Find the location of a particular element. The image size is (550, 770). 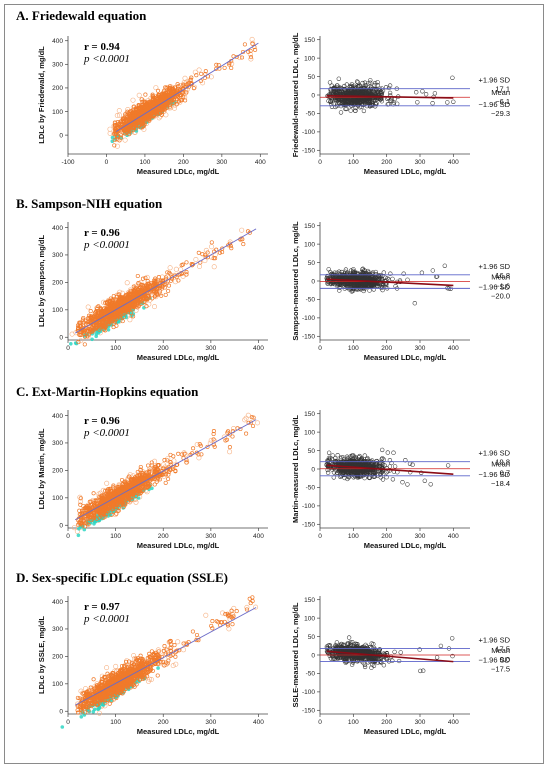

lower-limit-value: −29.3 is located at coordinates (500, 113).